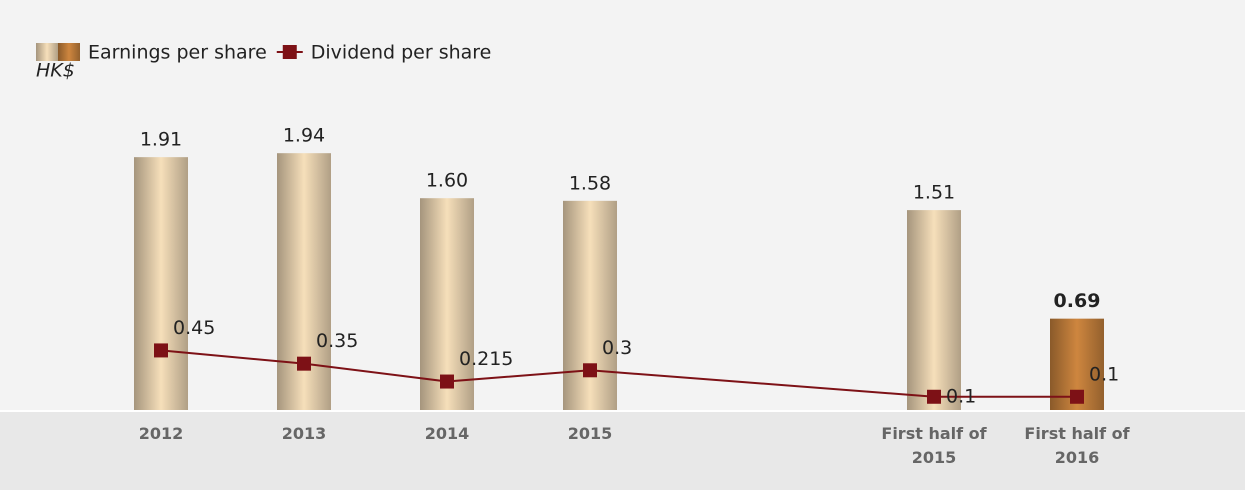  What do you see at coordinates (617, 348) in the screenshot?
I see `line-value-label: 0.3` at bounding box center [617, 348].